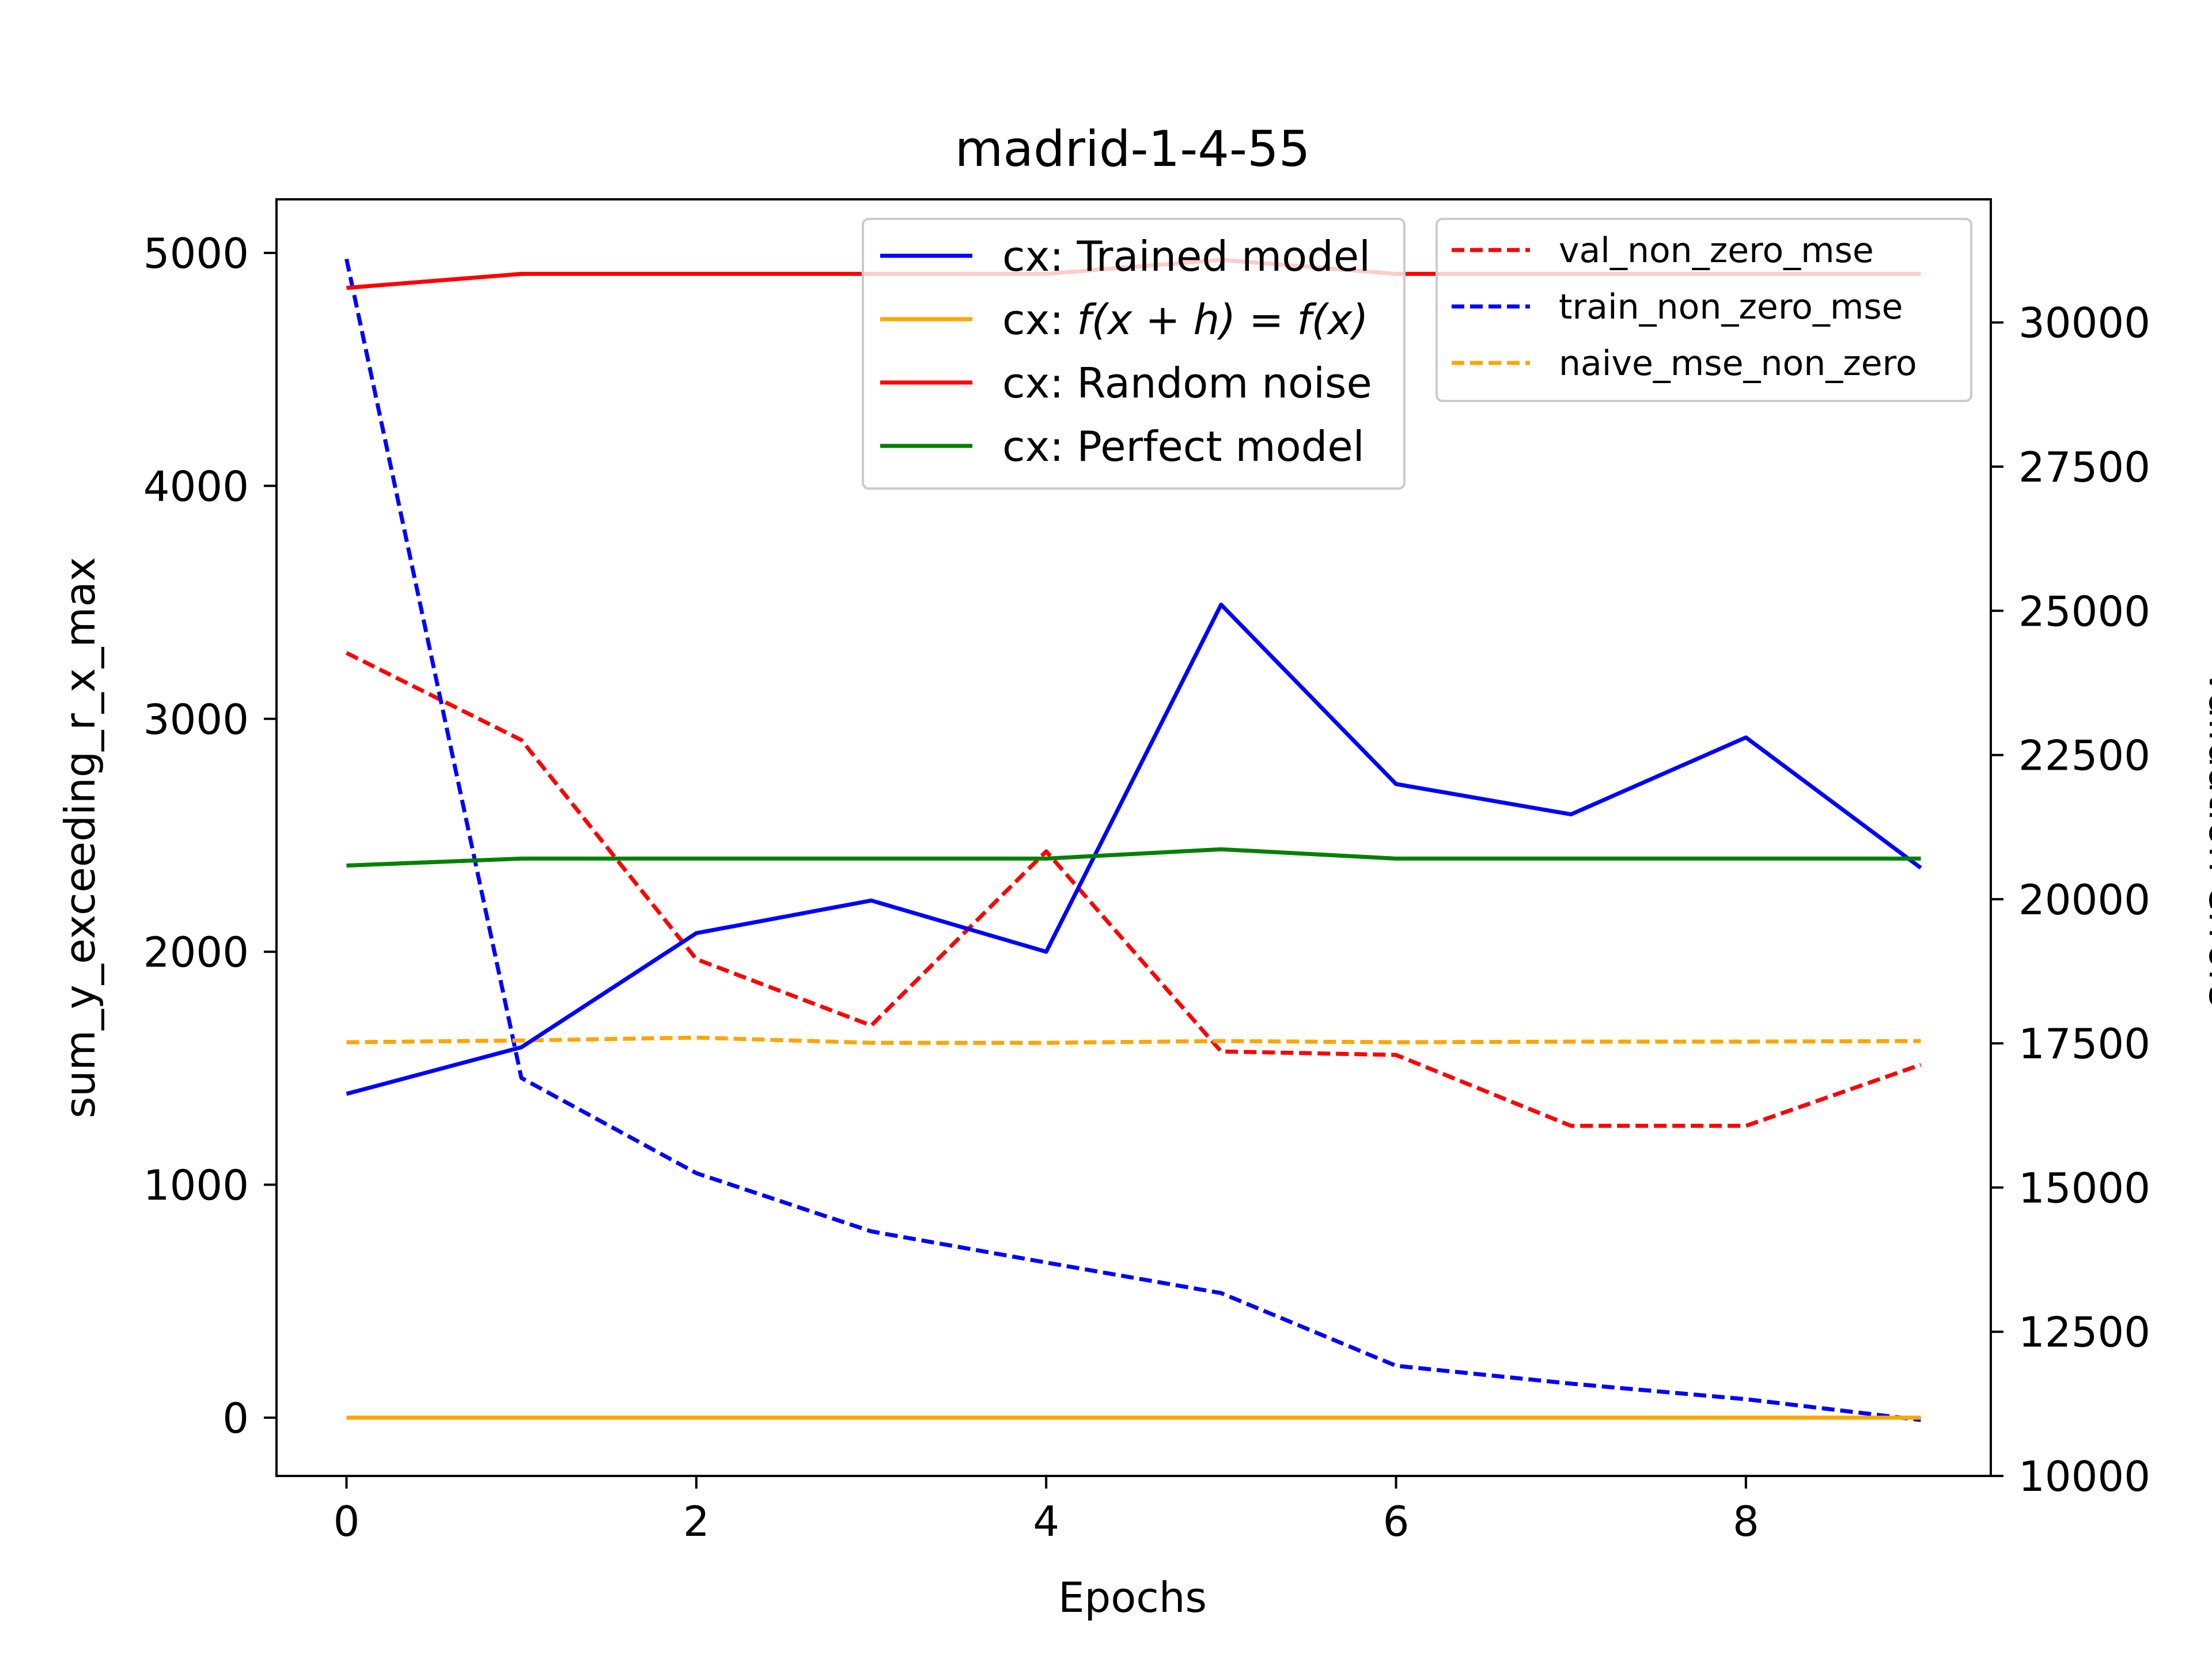  What do you see at coordinates (2084, 611) in the screenshot?
I see `y-right-tick-label: 25000` at bounding box center [2084, 611].